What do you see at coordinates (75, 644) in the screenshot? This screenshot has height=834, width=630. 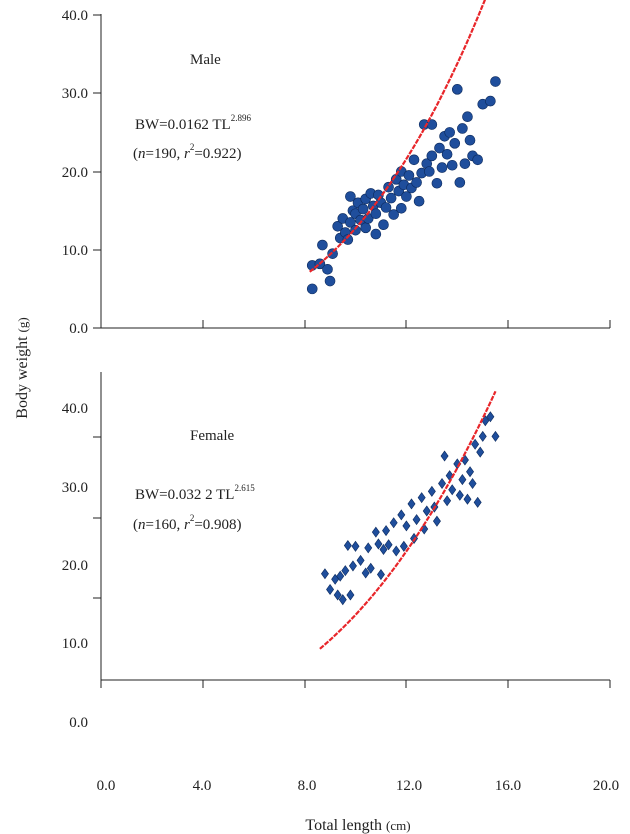 I see `female-y-tick-label: 10.0` at bounding box center [75, 644].